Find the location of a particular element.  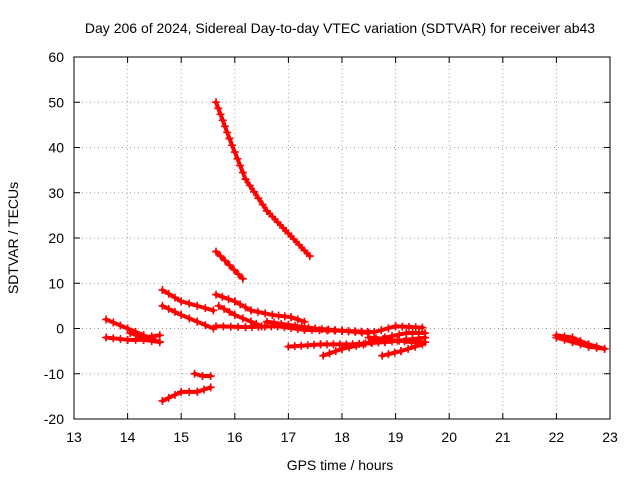

x-tick-label: 19 is located at coordinates (396, 437).